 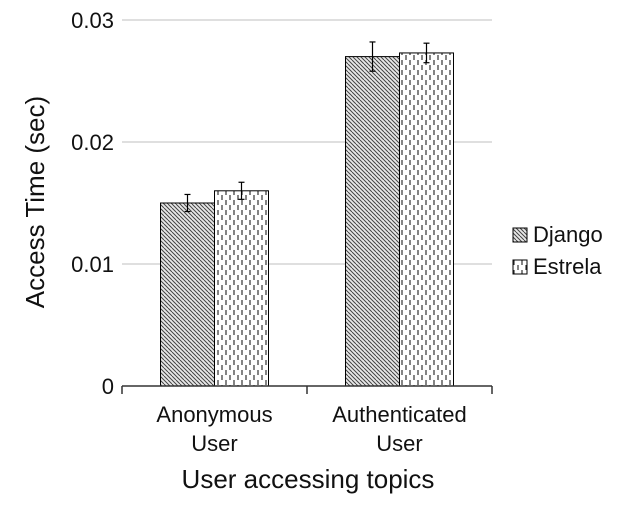 I want to click on legend-swatch-estrela, so click(x=520, y=267).